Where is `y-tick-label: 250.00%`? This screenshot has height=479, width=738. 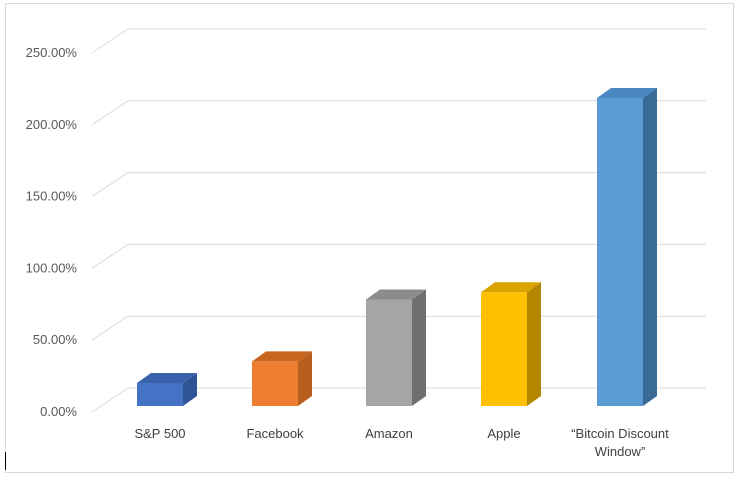 y-tick-label: 250.00% is located at coordinates (52, 52).